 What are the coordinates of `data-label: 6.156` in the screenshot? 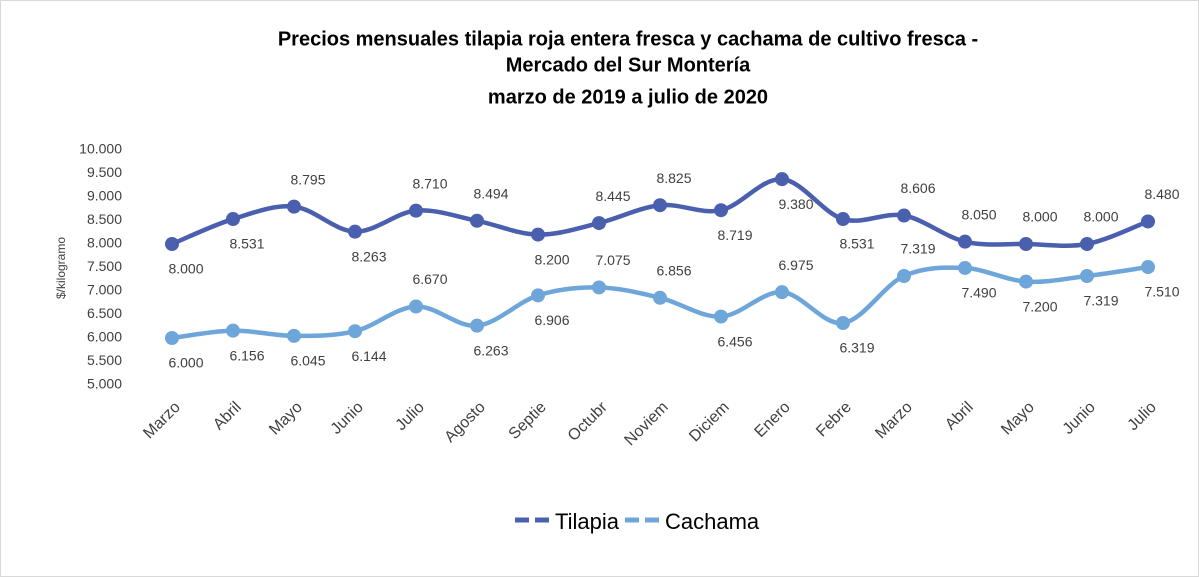 It's located at (246, 355).